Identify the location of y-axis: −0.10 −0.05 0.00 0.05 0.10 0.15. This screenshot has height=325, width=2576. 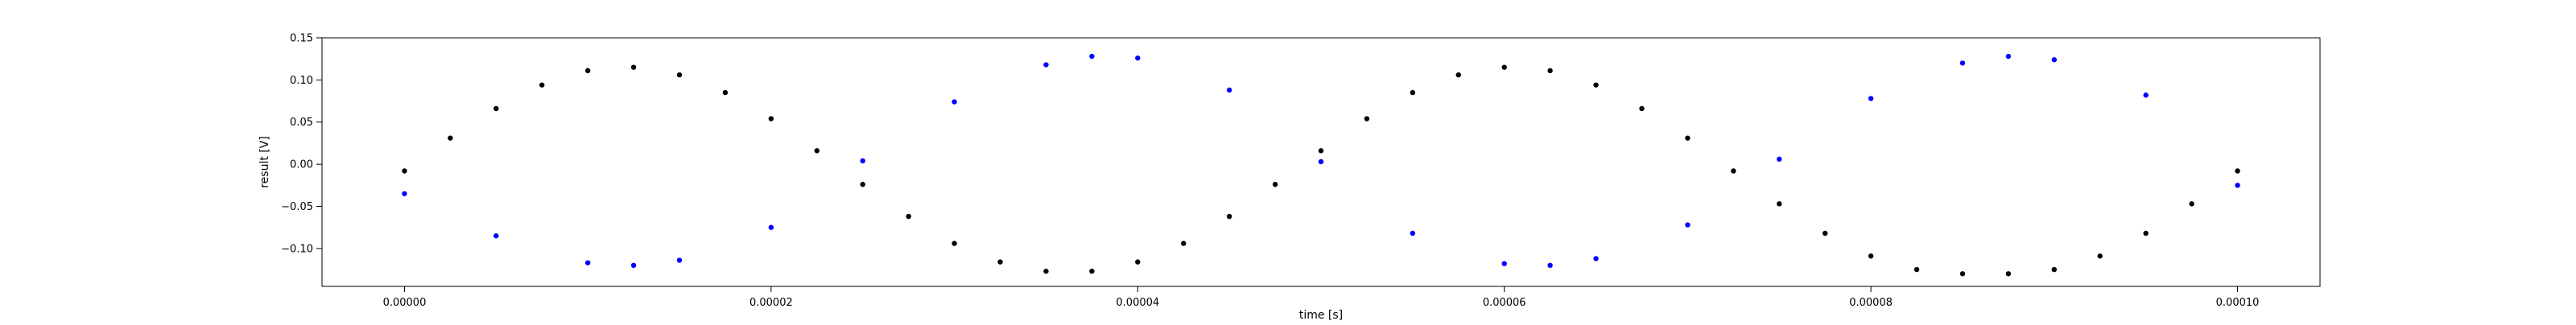
(301, 144).